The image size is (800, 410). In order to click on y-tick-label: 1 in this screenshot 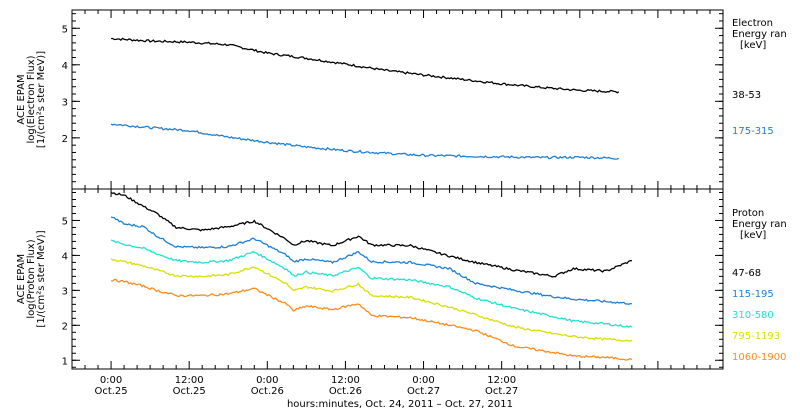, I will do `click(65, 361)`.